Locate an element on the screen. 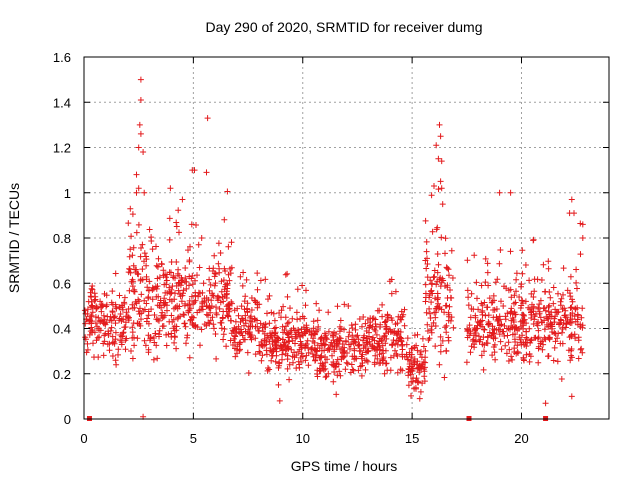 The image size is (640, 485). y-tick-label: 1 is located at coordinates (67, 193).